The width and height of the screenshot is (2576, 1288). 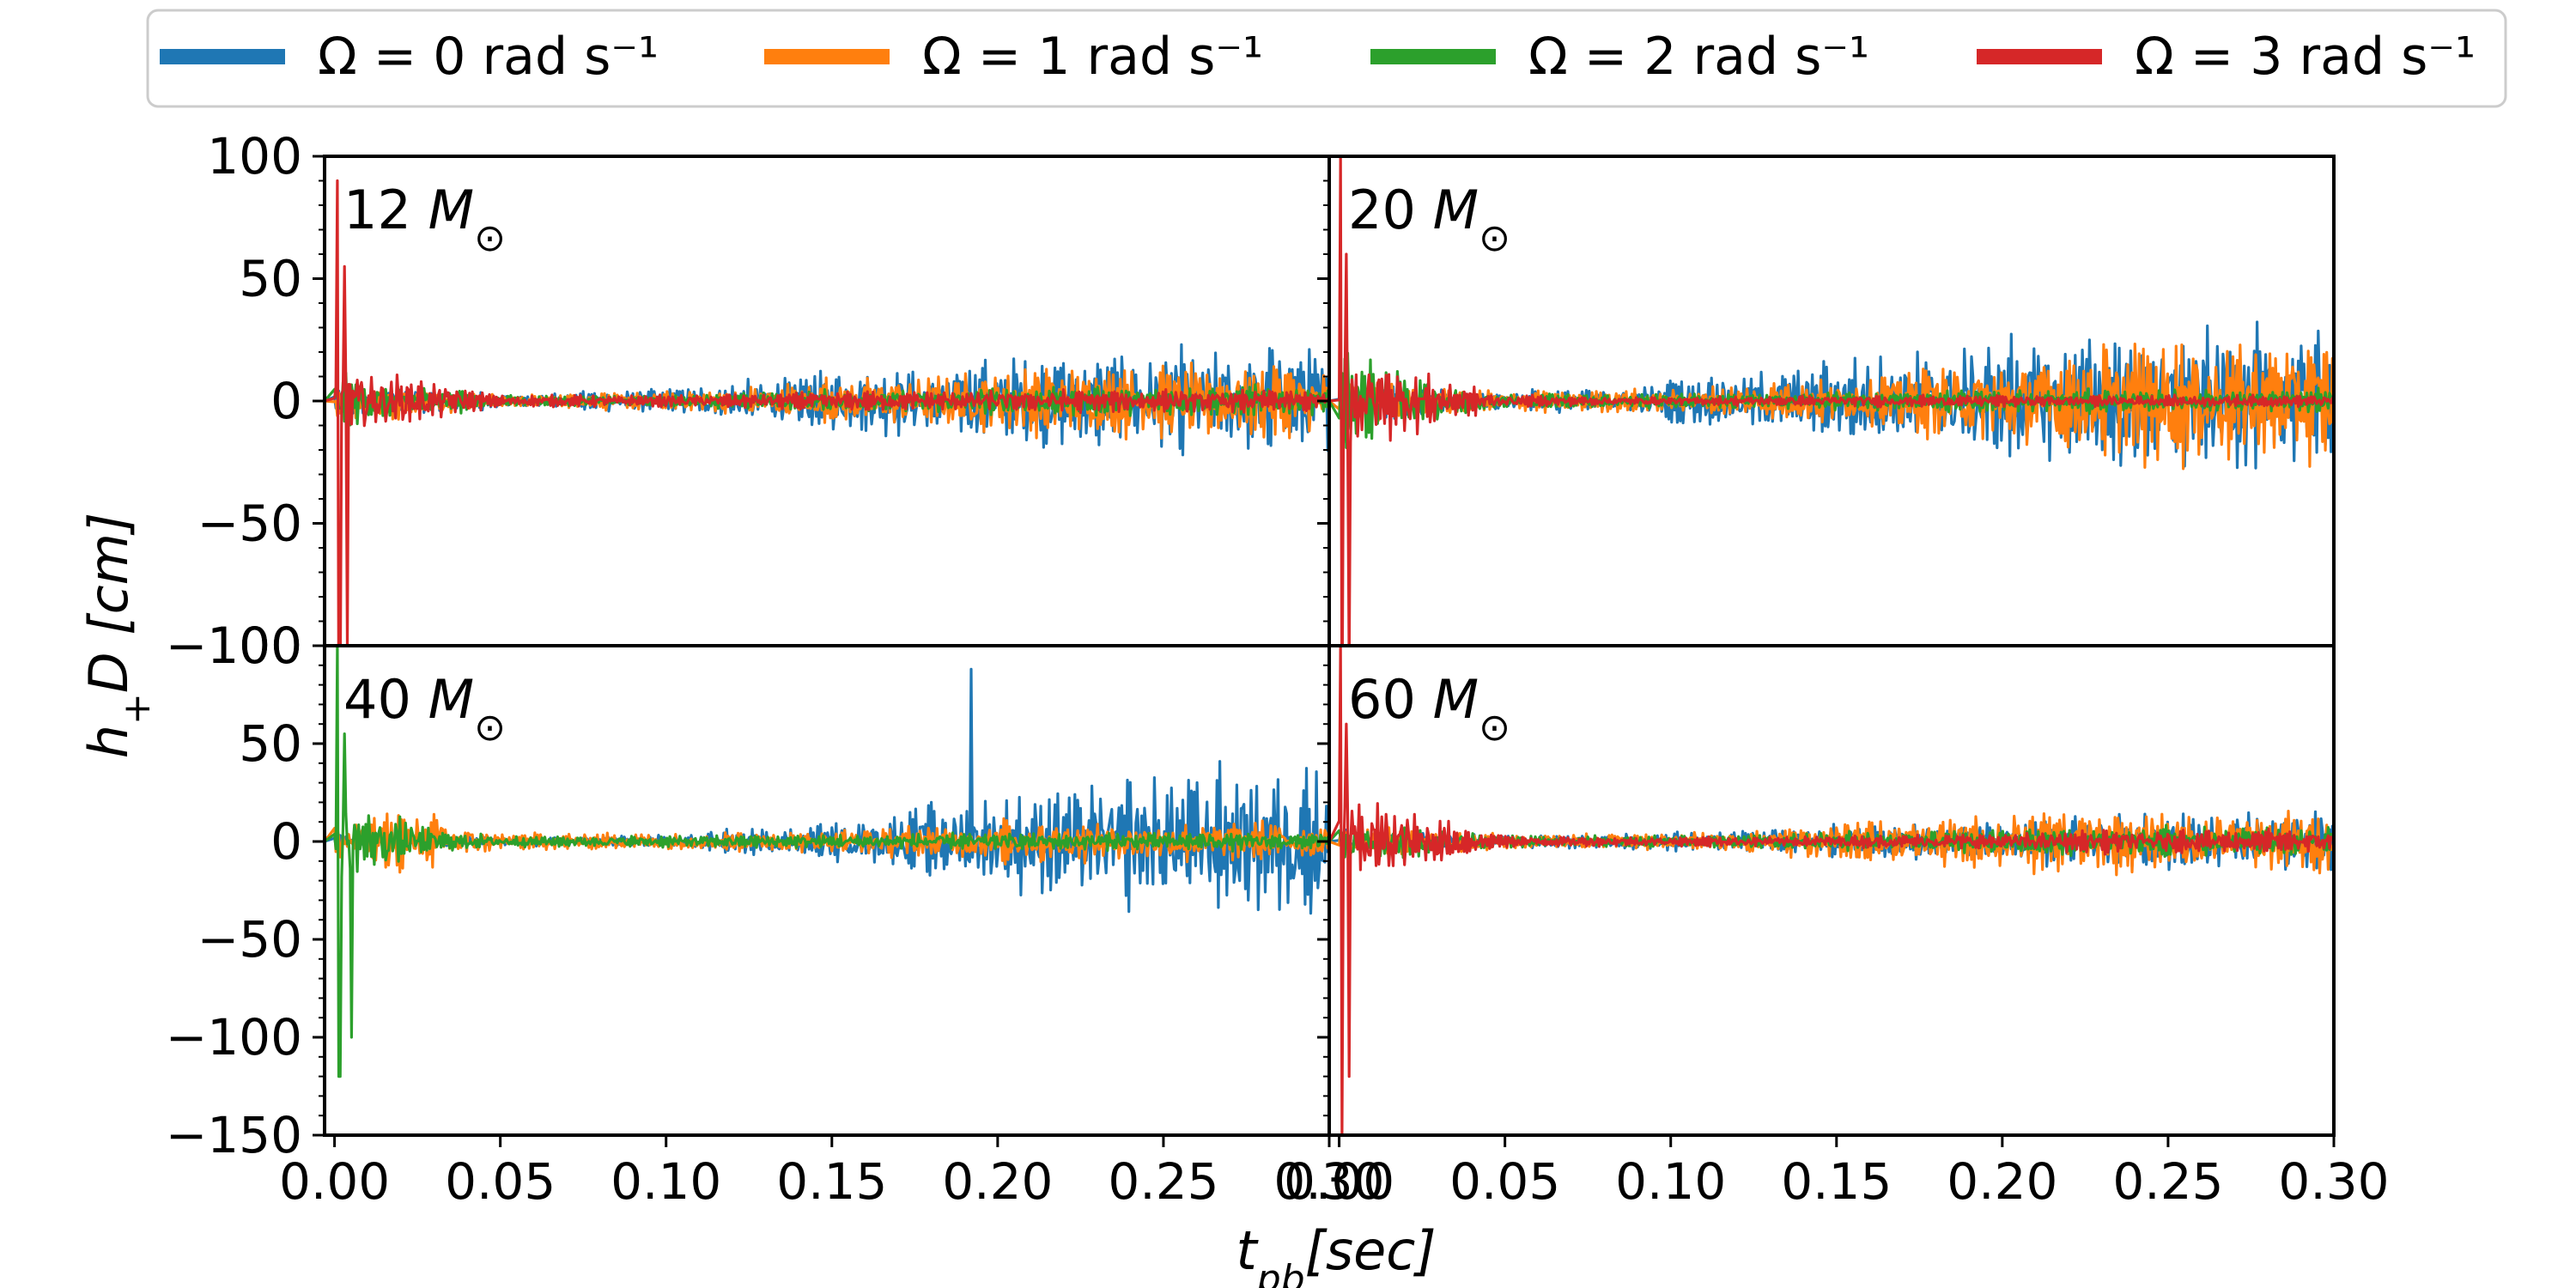 I want to click on panel-label: 12 M⊙, so click(x=424, y=219).